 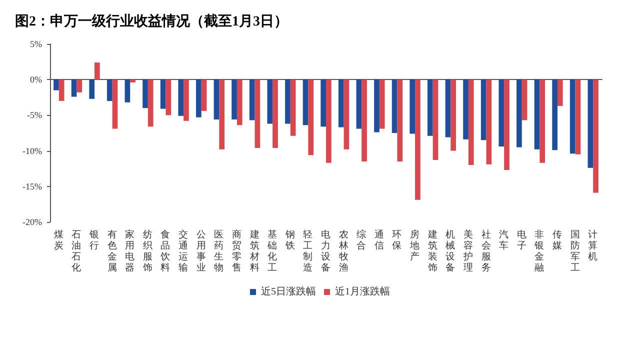 What do you see at coordinates (451, 251) in the screenshot?
I see `x-tick-label: 机械设备` at bounding box center [451, 251].